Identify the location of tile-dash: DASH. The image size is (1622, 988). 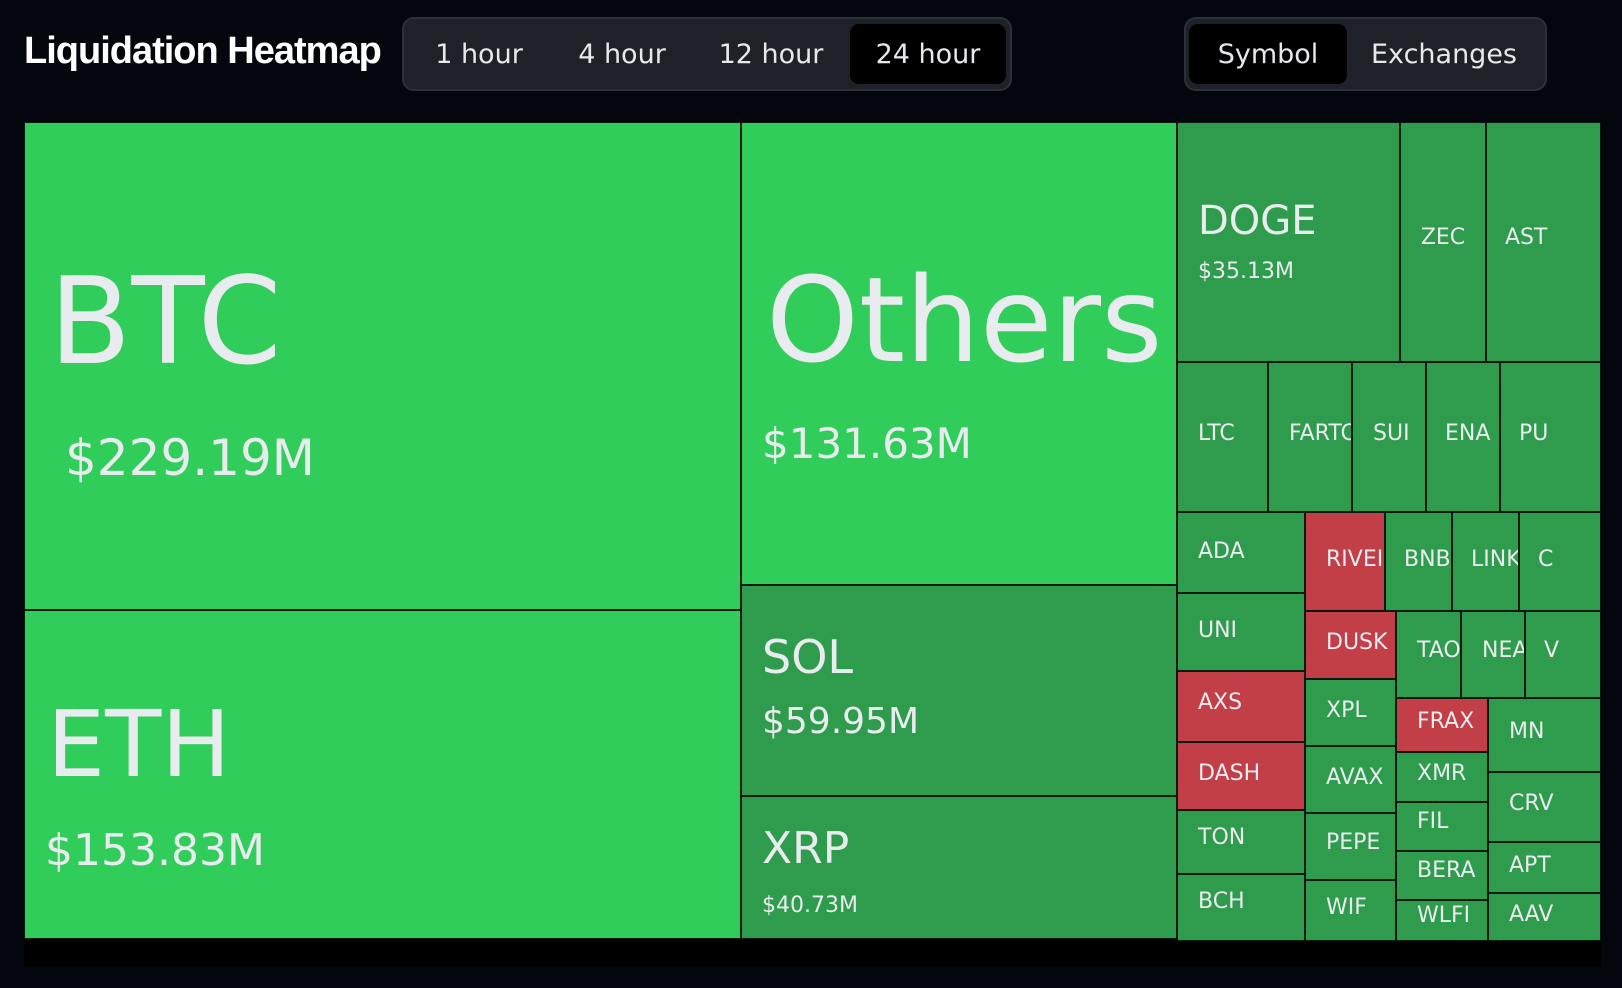
(1241, 776).